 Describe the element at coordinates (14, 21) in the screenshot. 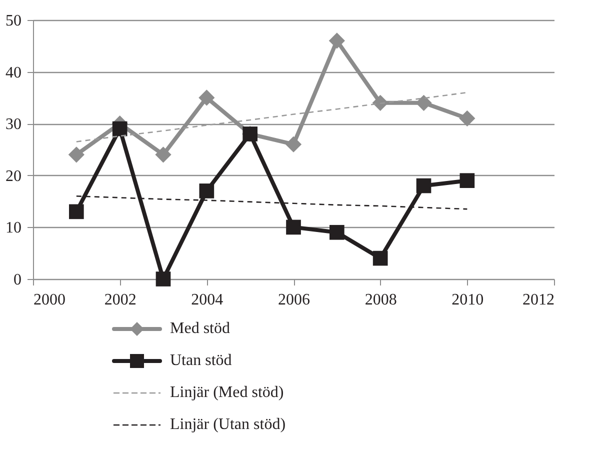

I see `y-tick-label: 50` at that location.